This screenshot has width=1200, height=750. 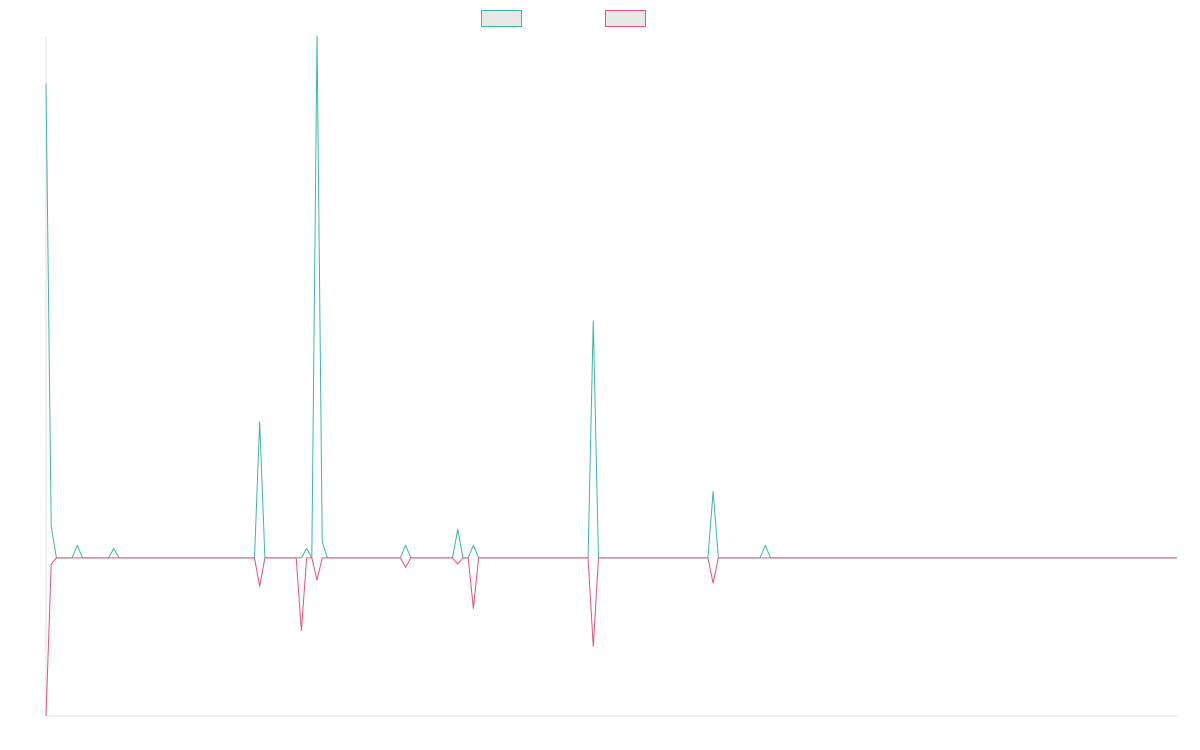 What do you see at coordinates (563, 18) in the screenshot?
I see `chart-legend` at bounding box center [563, 18].